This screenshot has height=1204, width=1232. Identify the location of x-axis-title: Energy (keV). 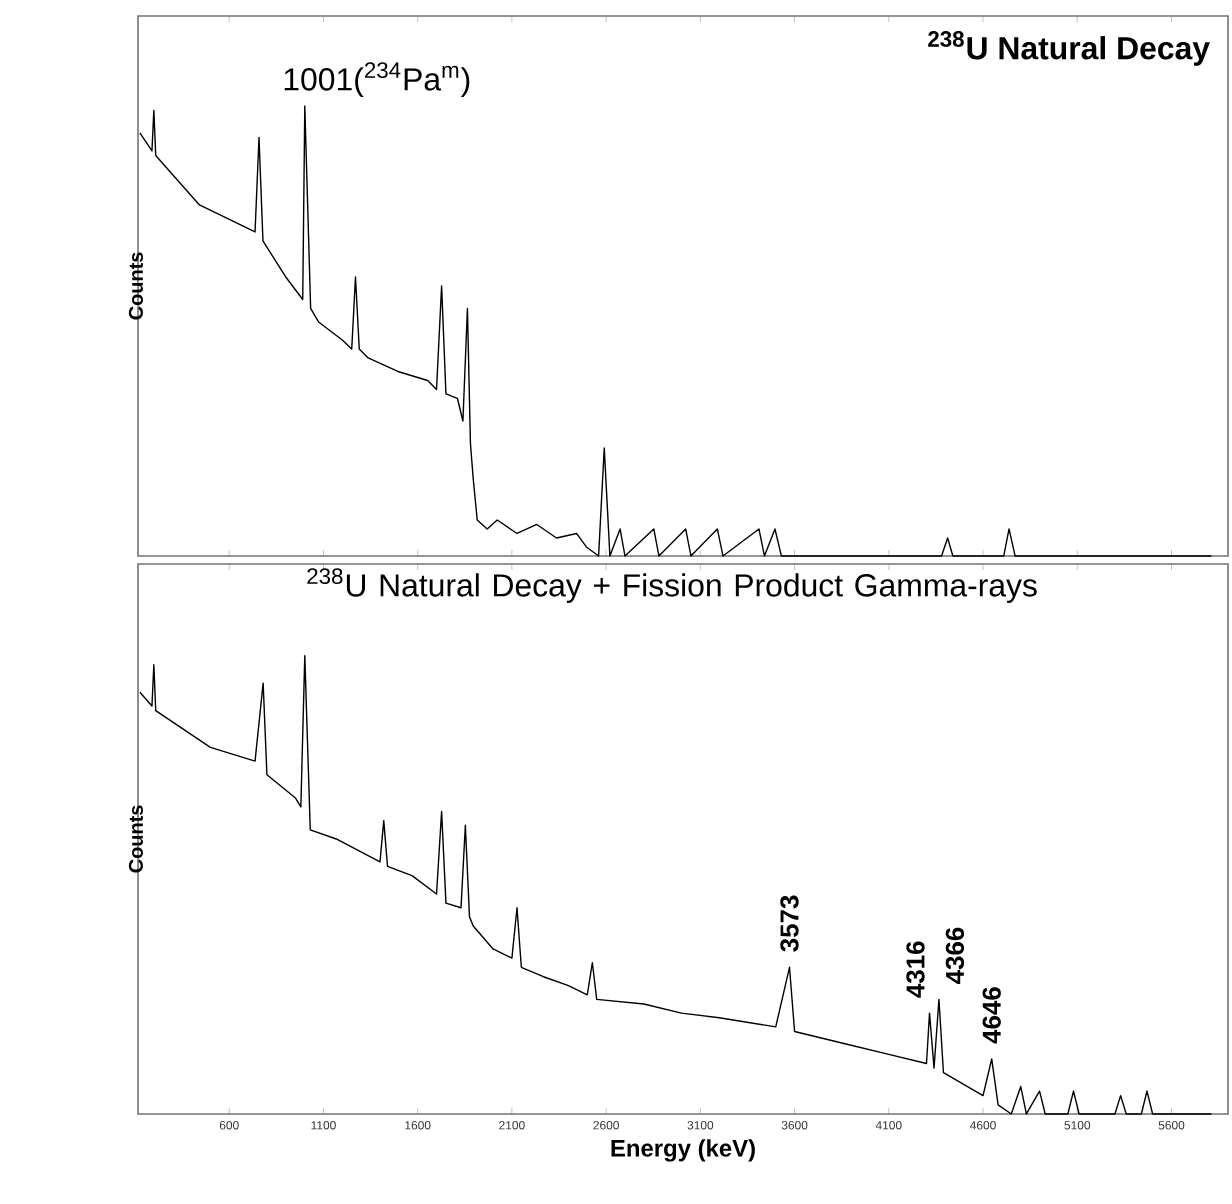
(683, 1150).